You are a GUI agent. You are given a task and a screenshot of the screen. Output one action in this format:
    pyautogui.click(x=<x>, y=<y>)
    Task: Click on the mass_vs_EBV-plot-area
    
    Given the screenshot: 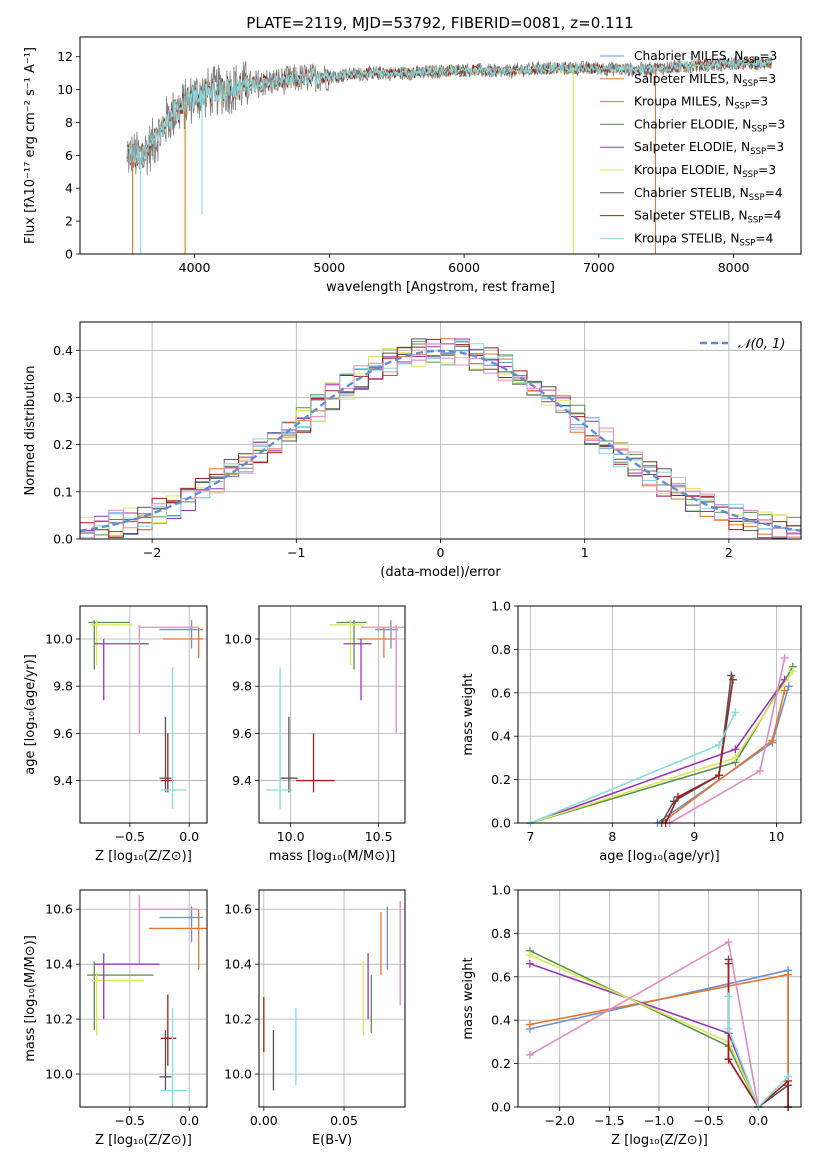 What is the action you would take?
    pyautogui.click(x=332, y=995)
    